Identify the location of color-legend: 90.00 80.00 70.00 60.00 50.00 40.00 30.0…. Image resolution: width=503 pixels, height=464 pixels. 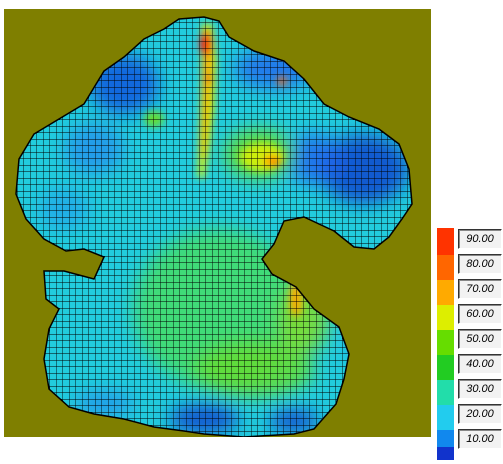
(467, 338).